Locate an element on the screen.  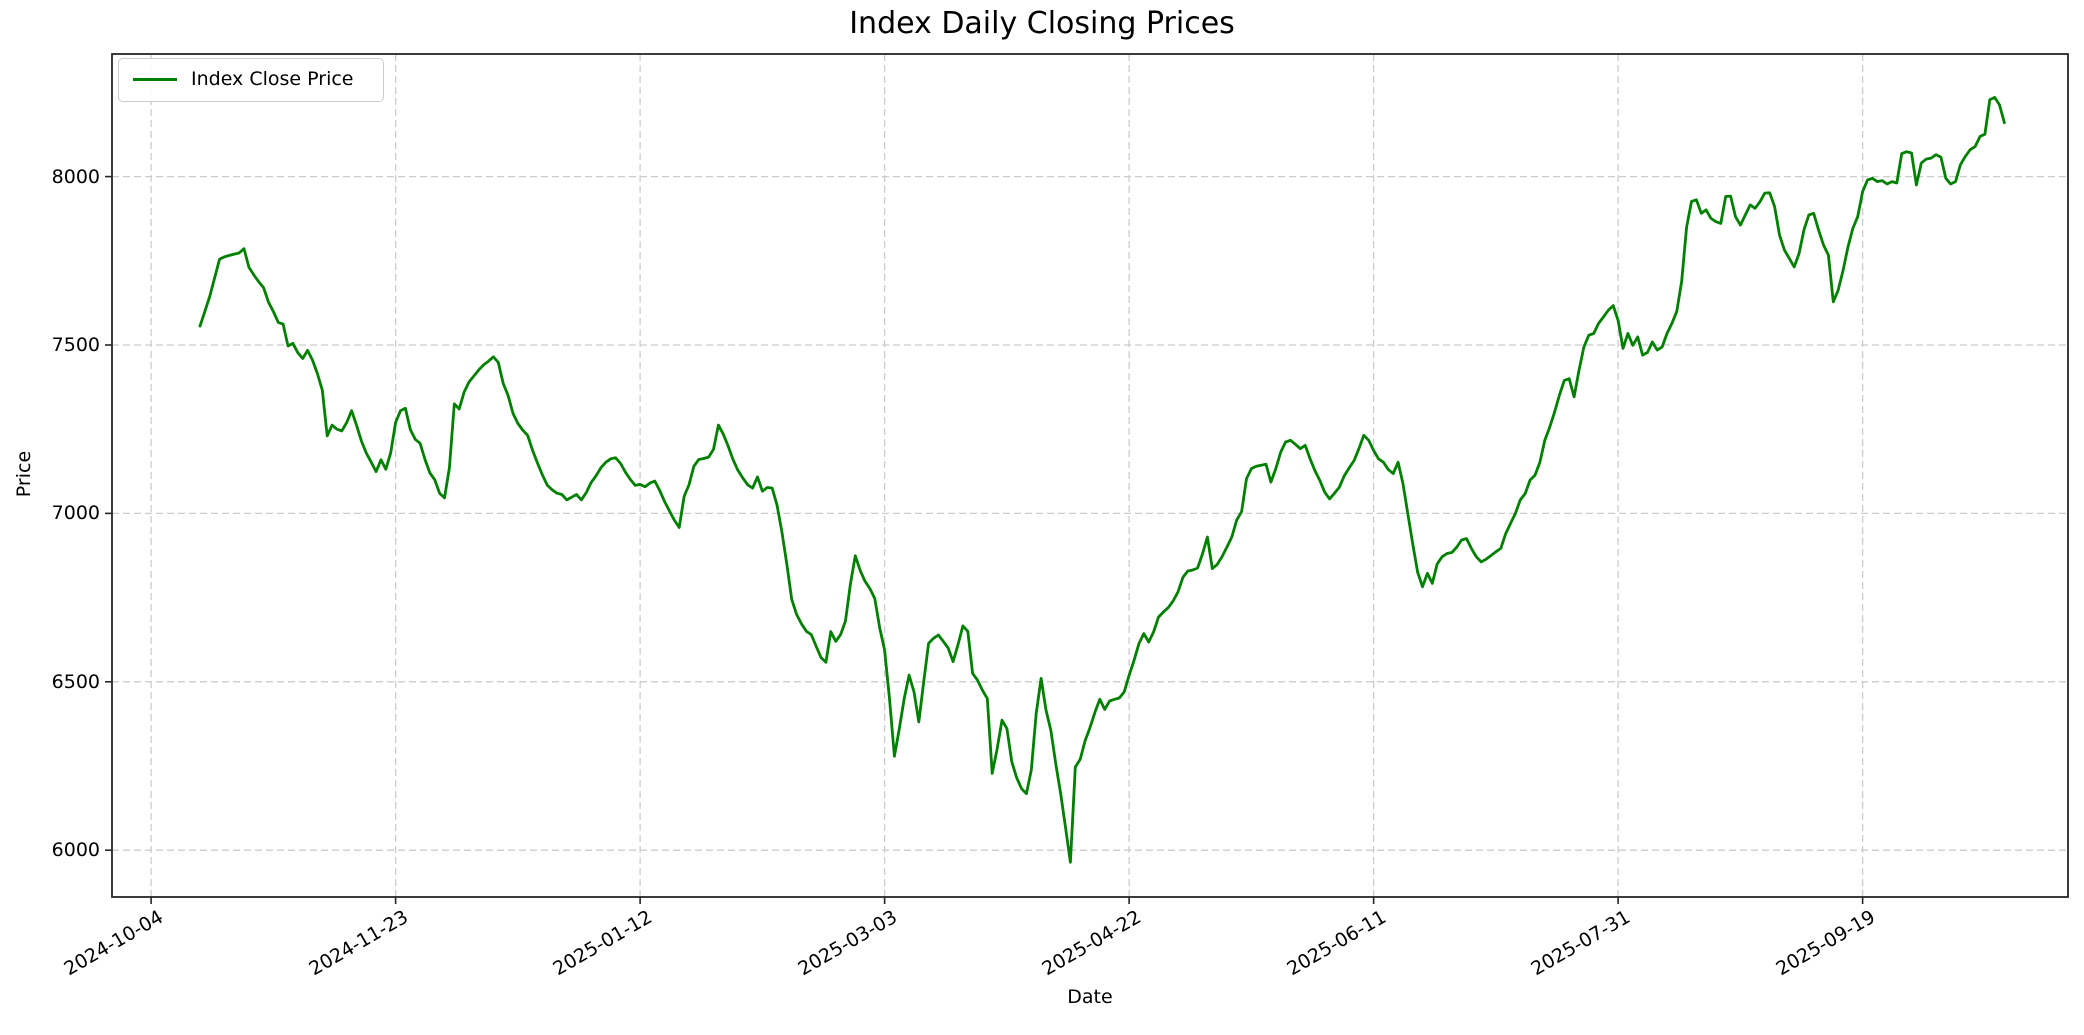
y-tick-label: 7500 is located at coordinates (75, 344).